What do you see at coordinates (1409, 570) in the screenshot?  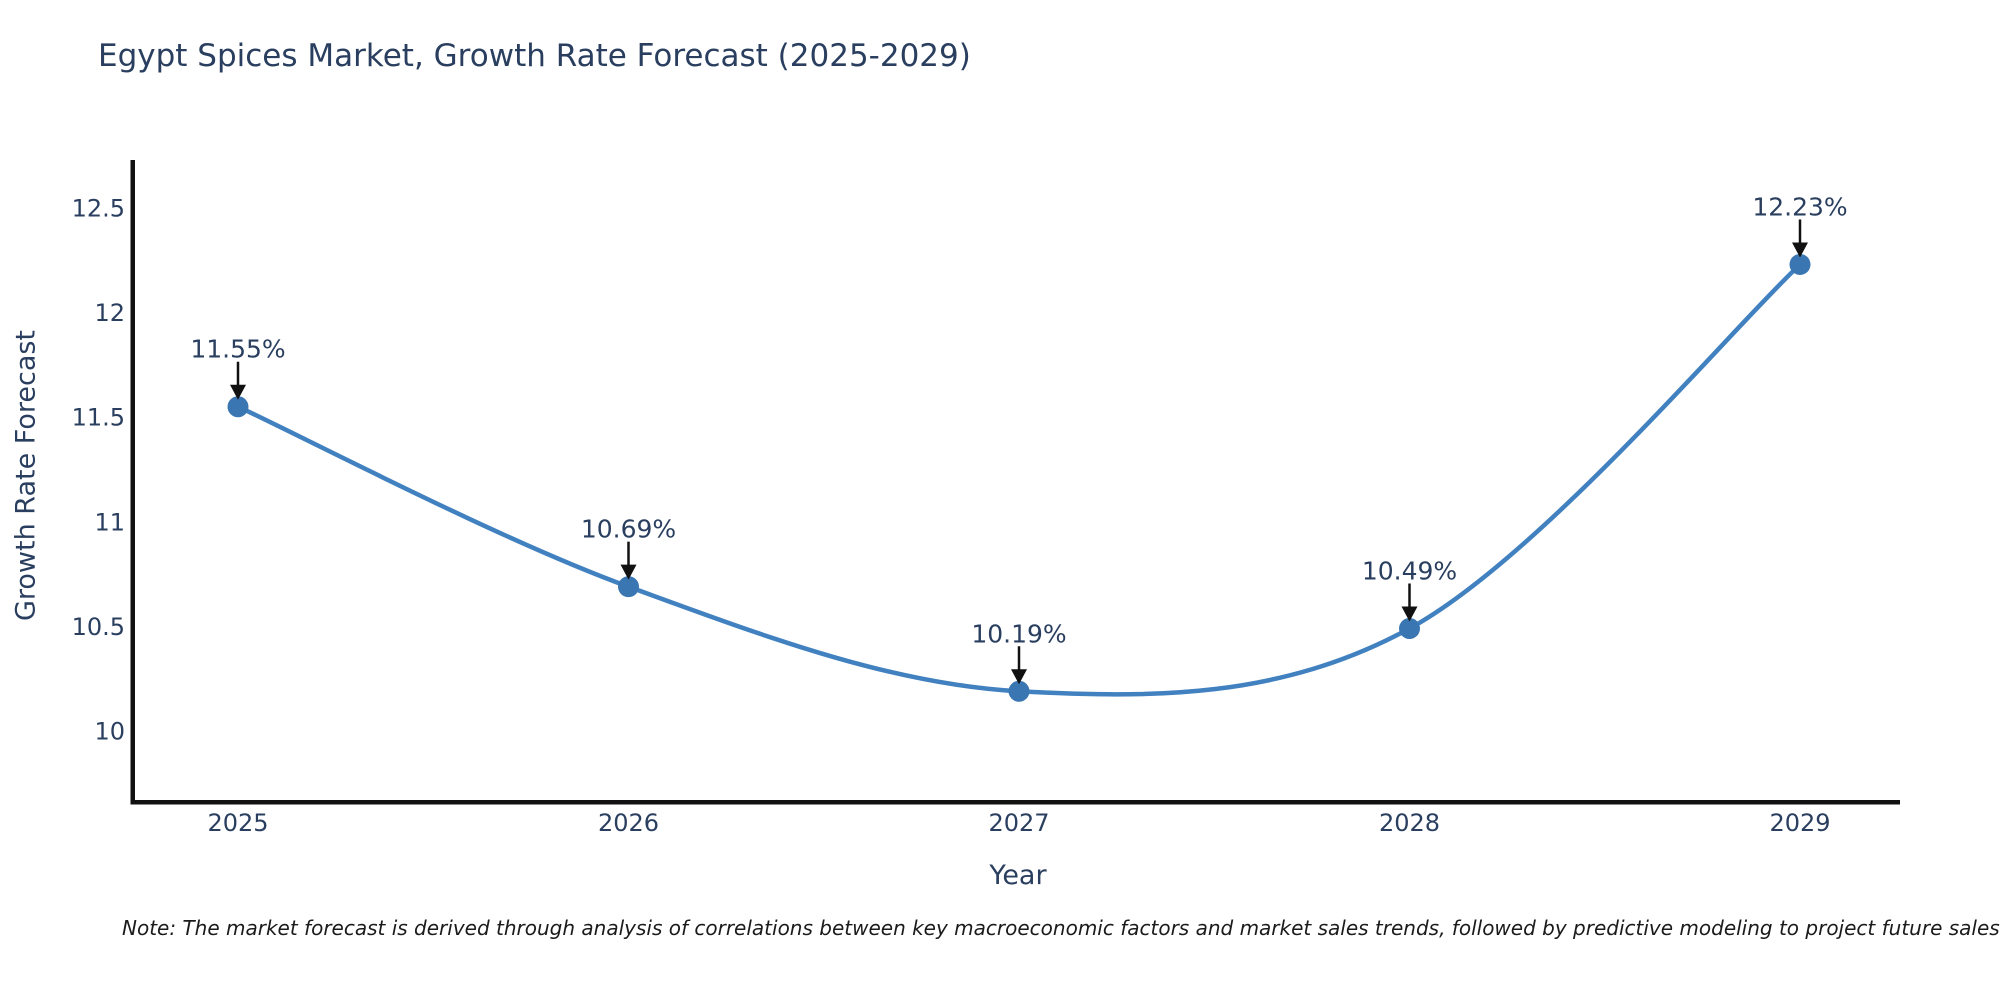 I see `data-point-label: 10.49%` at bounding box center [1409, 570].